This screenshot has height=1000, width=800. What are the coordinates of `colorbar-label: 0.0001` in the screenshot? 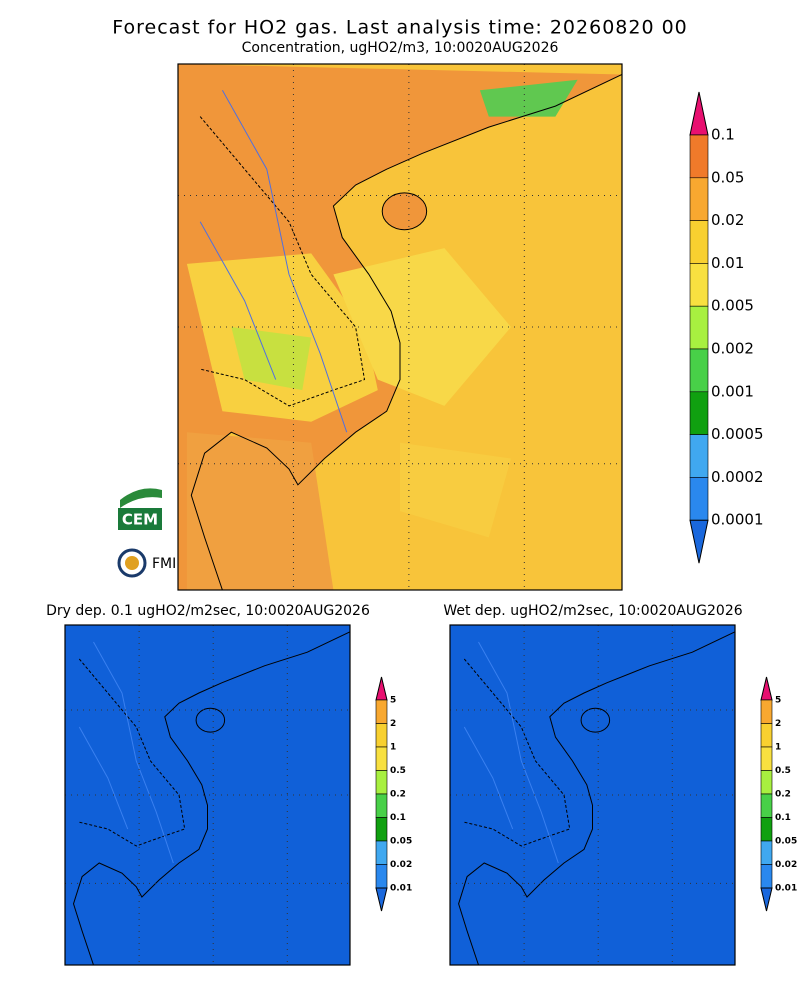 It's located at (737, 520).